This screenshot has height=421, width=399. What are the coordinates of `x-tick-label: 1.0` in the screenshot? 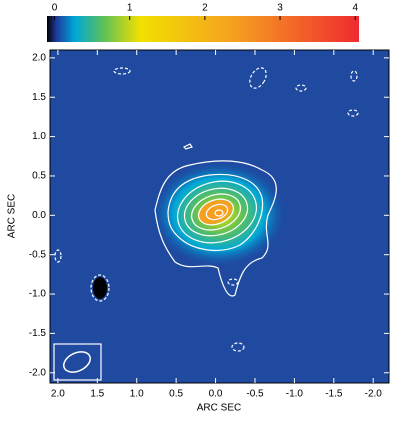 It's located at (137, 394).